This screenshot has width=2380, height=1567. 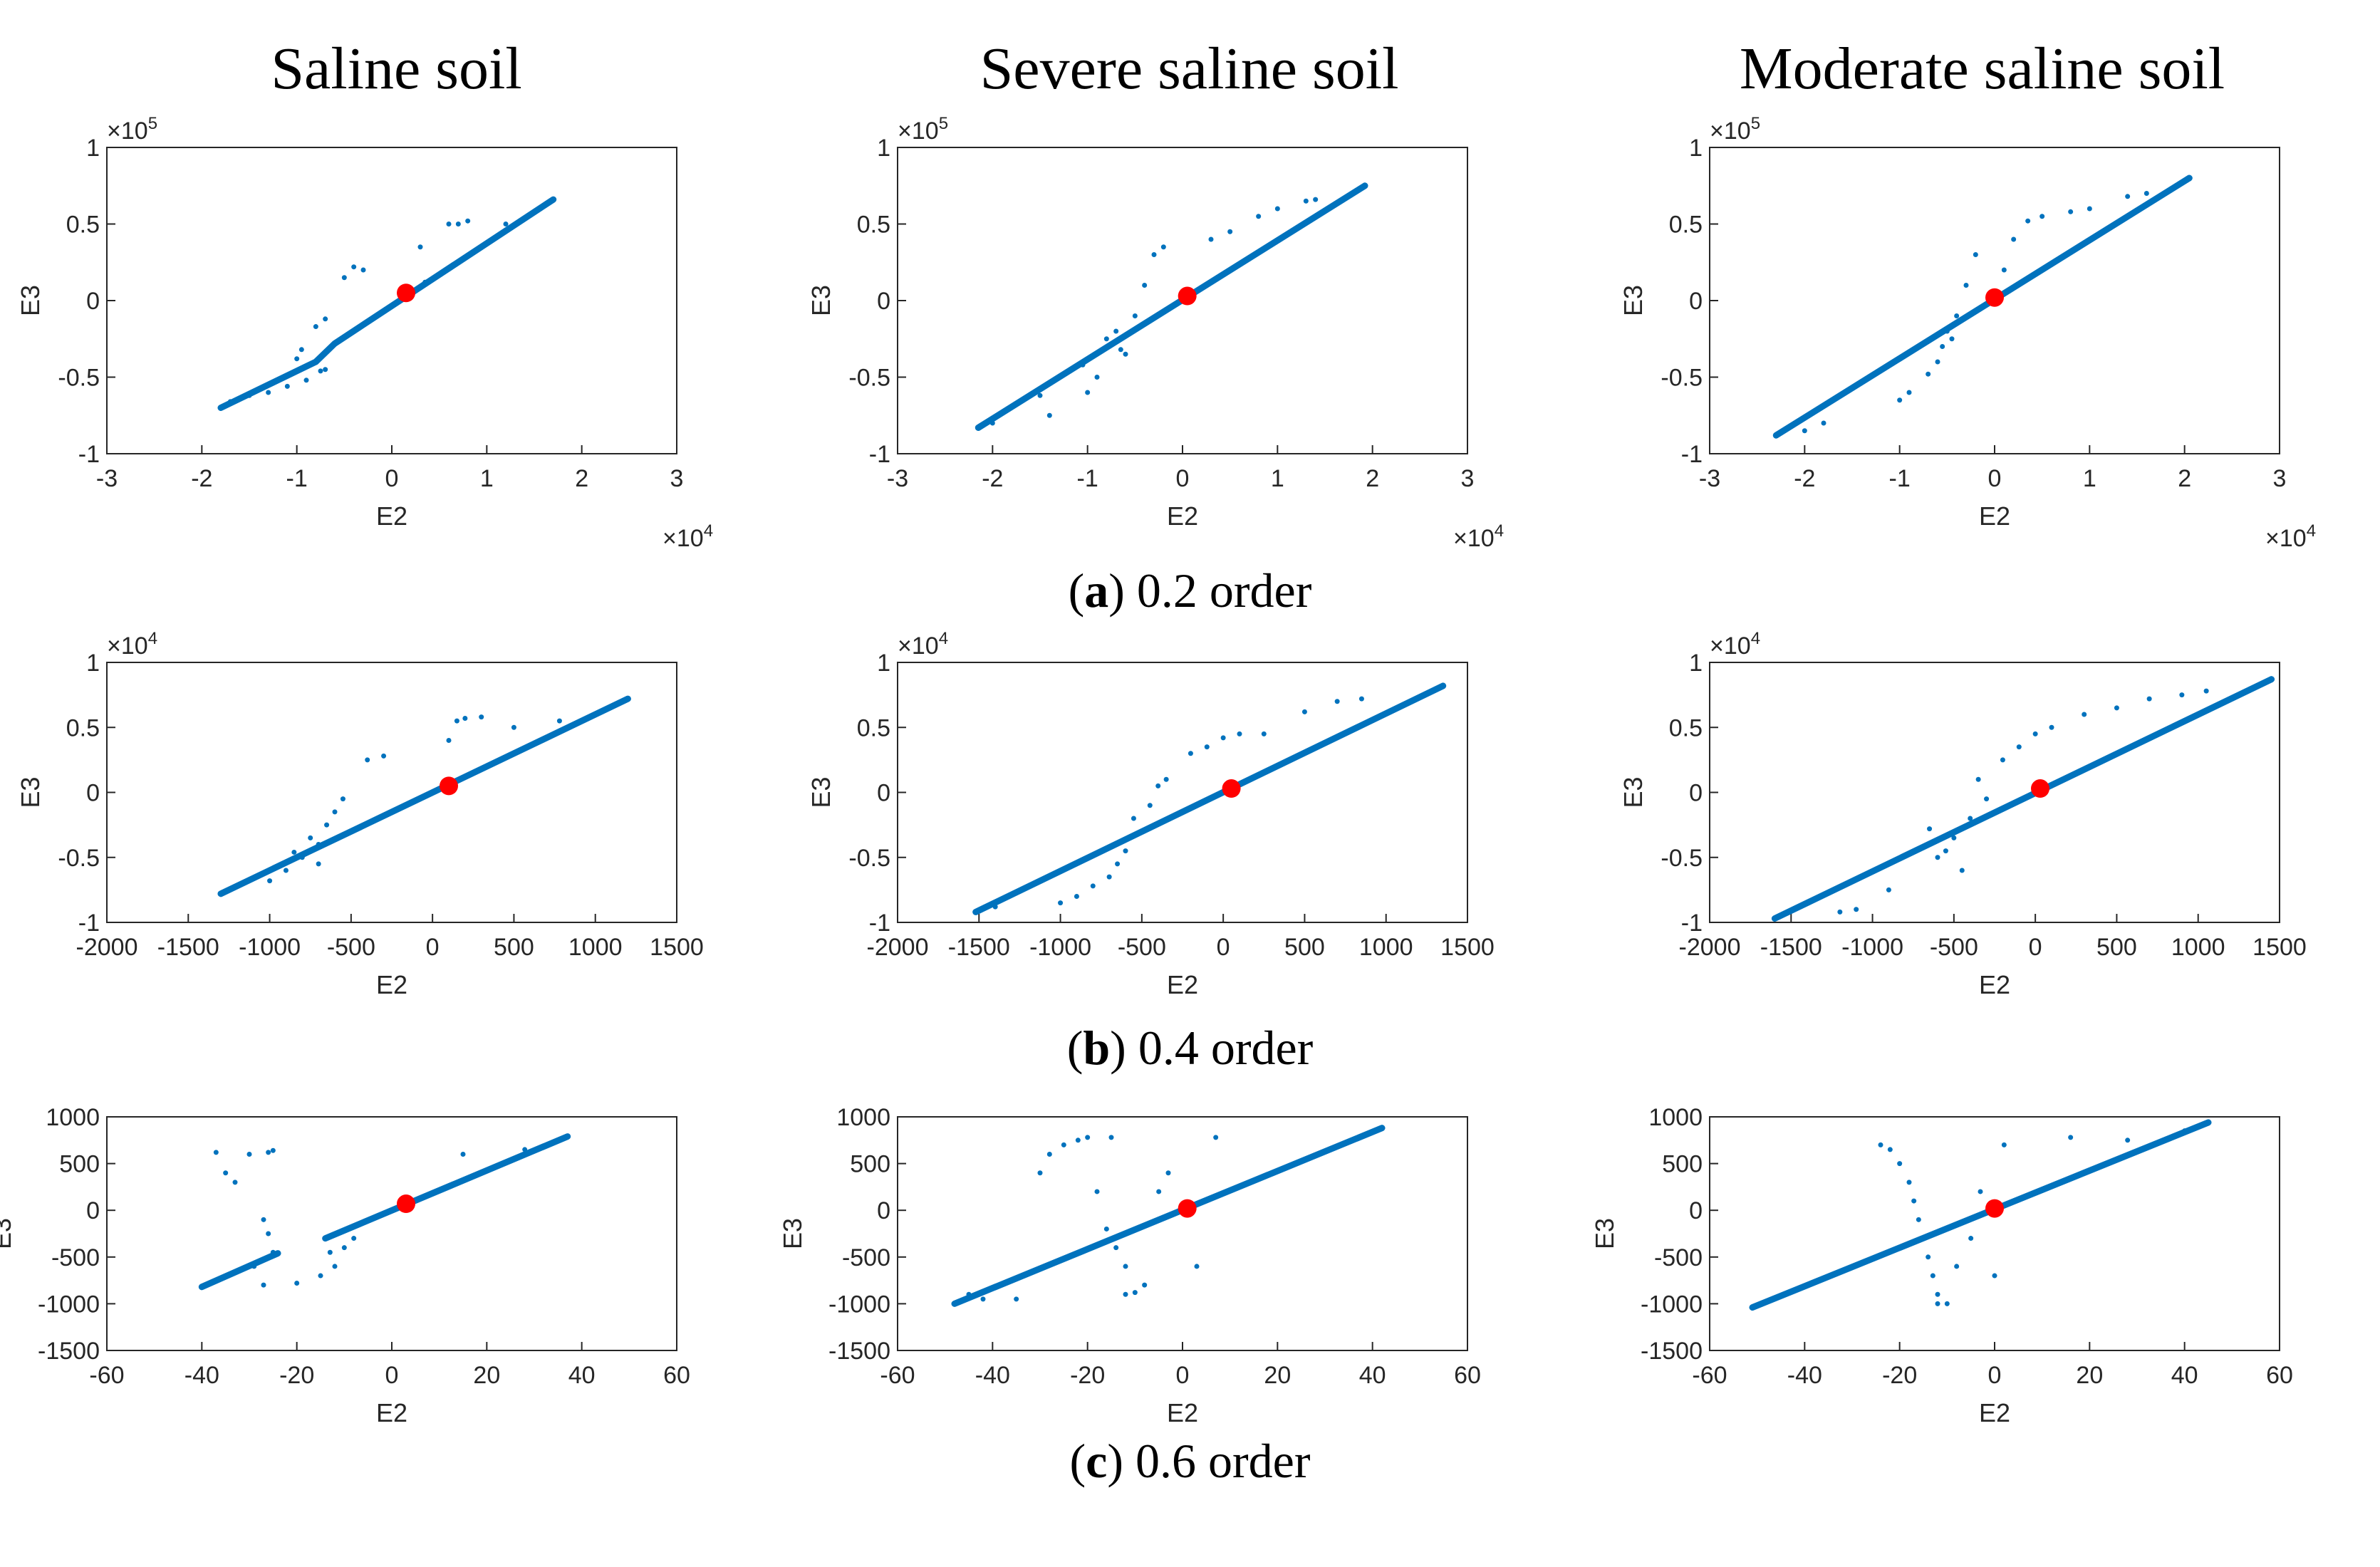 What do you see at coordinates (1735, 129) in the screenshot?
I see `y-exponent: ×10⁵` at bounding box center [1735, 129].